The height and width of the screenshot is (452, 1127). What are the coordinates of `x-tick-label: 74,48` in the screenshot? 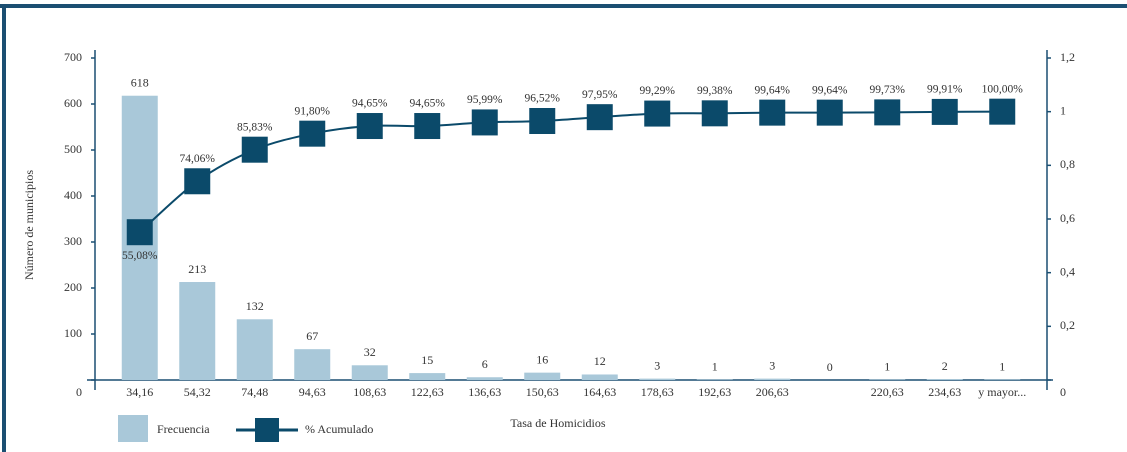 It's located at (254, 392).